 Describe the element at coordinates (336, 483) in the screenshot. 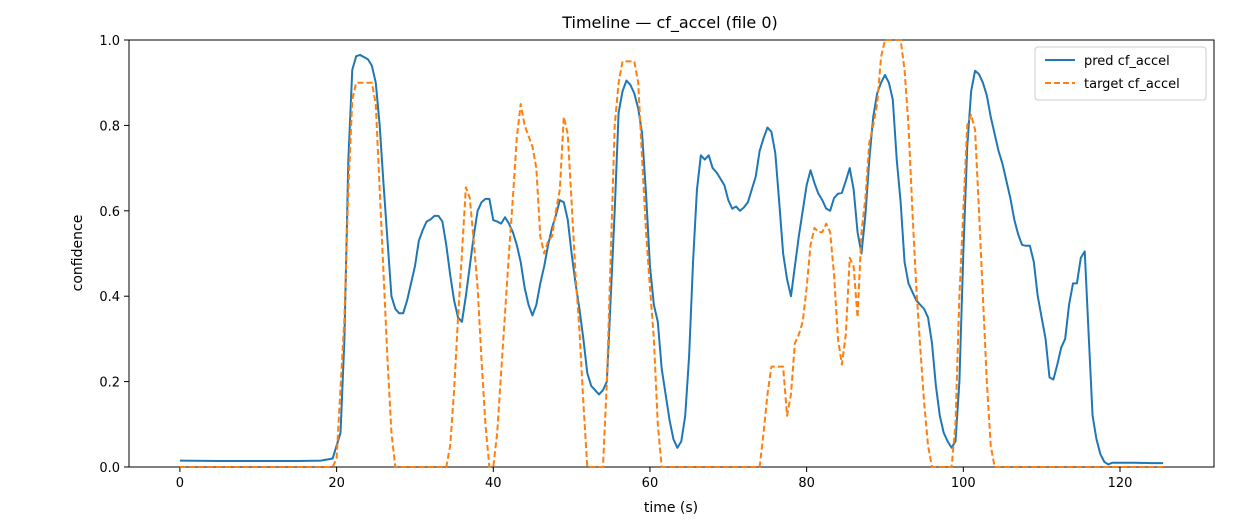

I see `x-tick-label: 20` at that location.